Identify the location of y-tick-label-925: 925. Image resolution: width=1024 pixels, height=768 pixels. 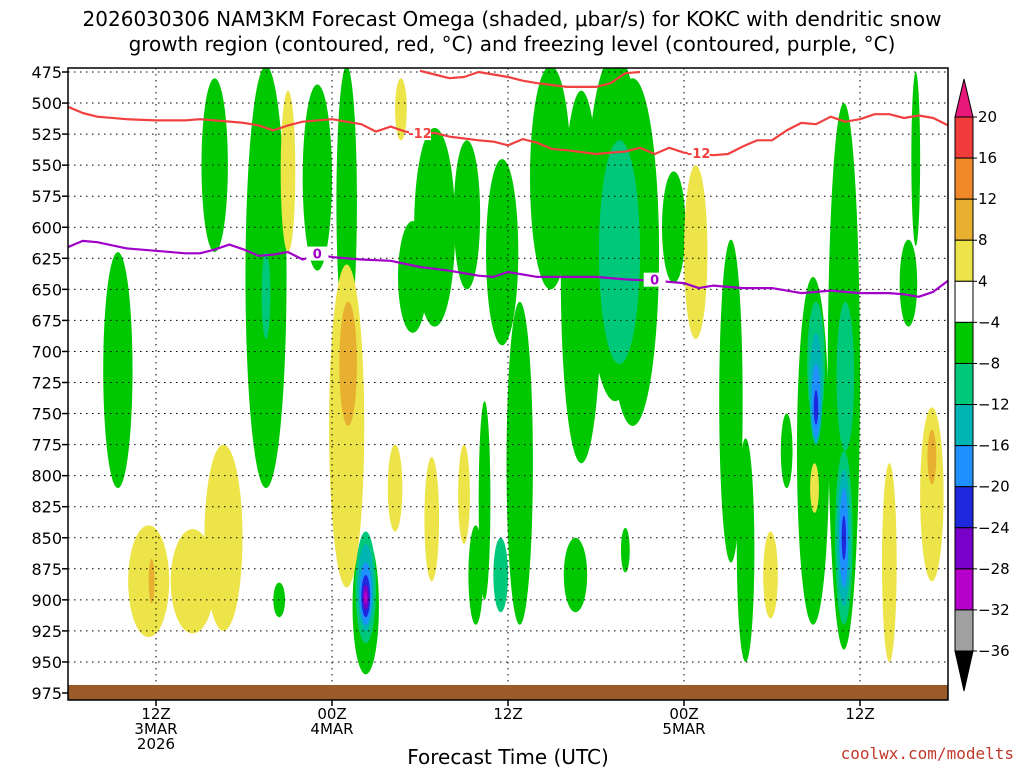
(46, 631).